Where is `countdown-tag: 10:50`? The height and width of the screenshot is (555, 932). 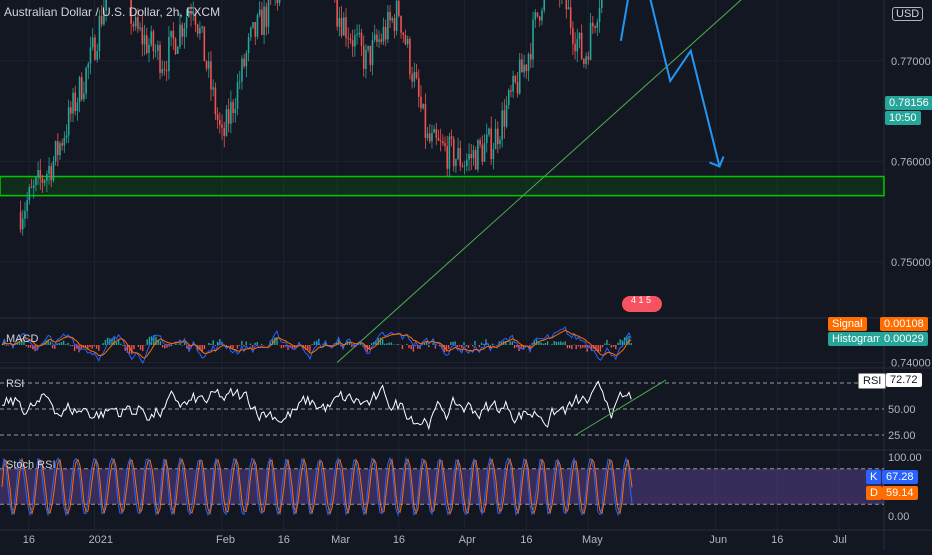 countdown-tag: 10:50 is located at coordinates (903, 118).